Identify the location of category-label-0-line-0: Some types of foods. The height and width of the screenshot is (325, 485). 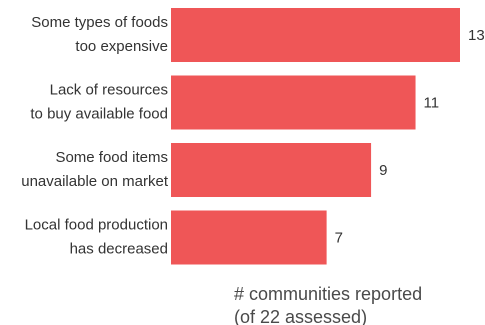
(99, 22).